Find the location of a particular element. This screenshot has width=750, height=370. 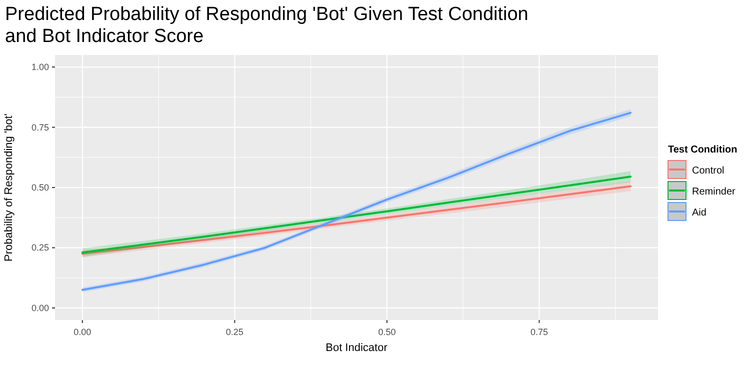

y-tick-label: 0.00 is located at coordinates (40, 307).